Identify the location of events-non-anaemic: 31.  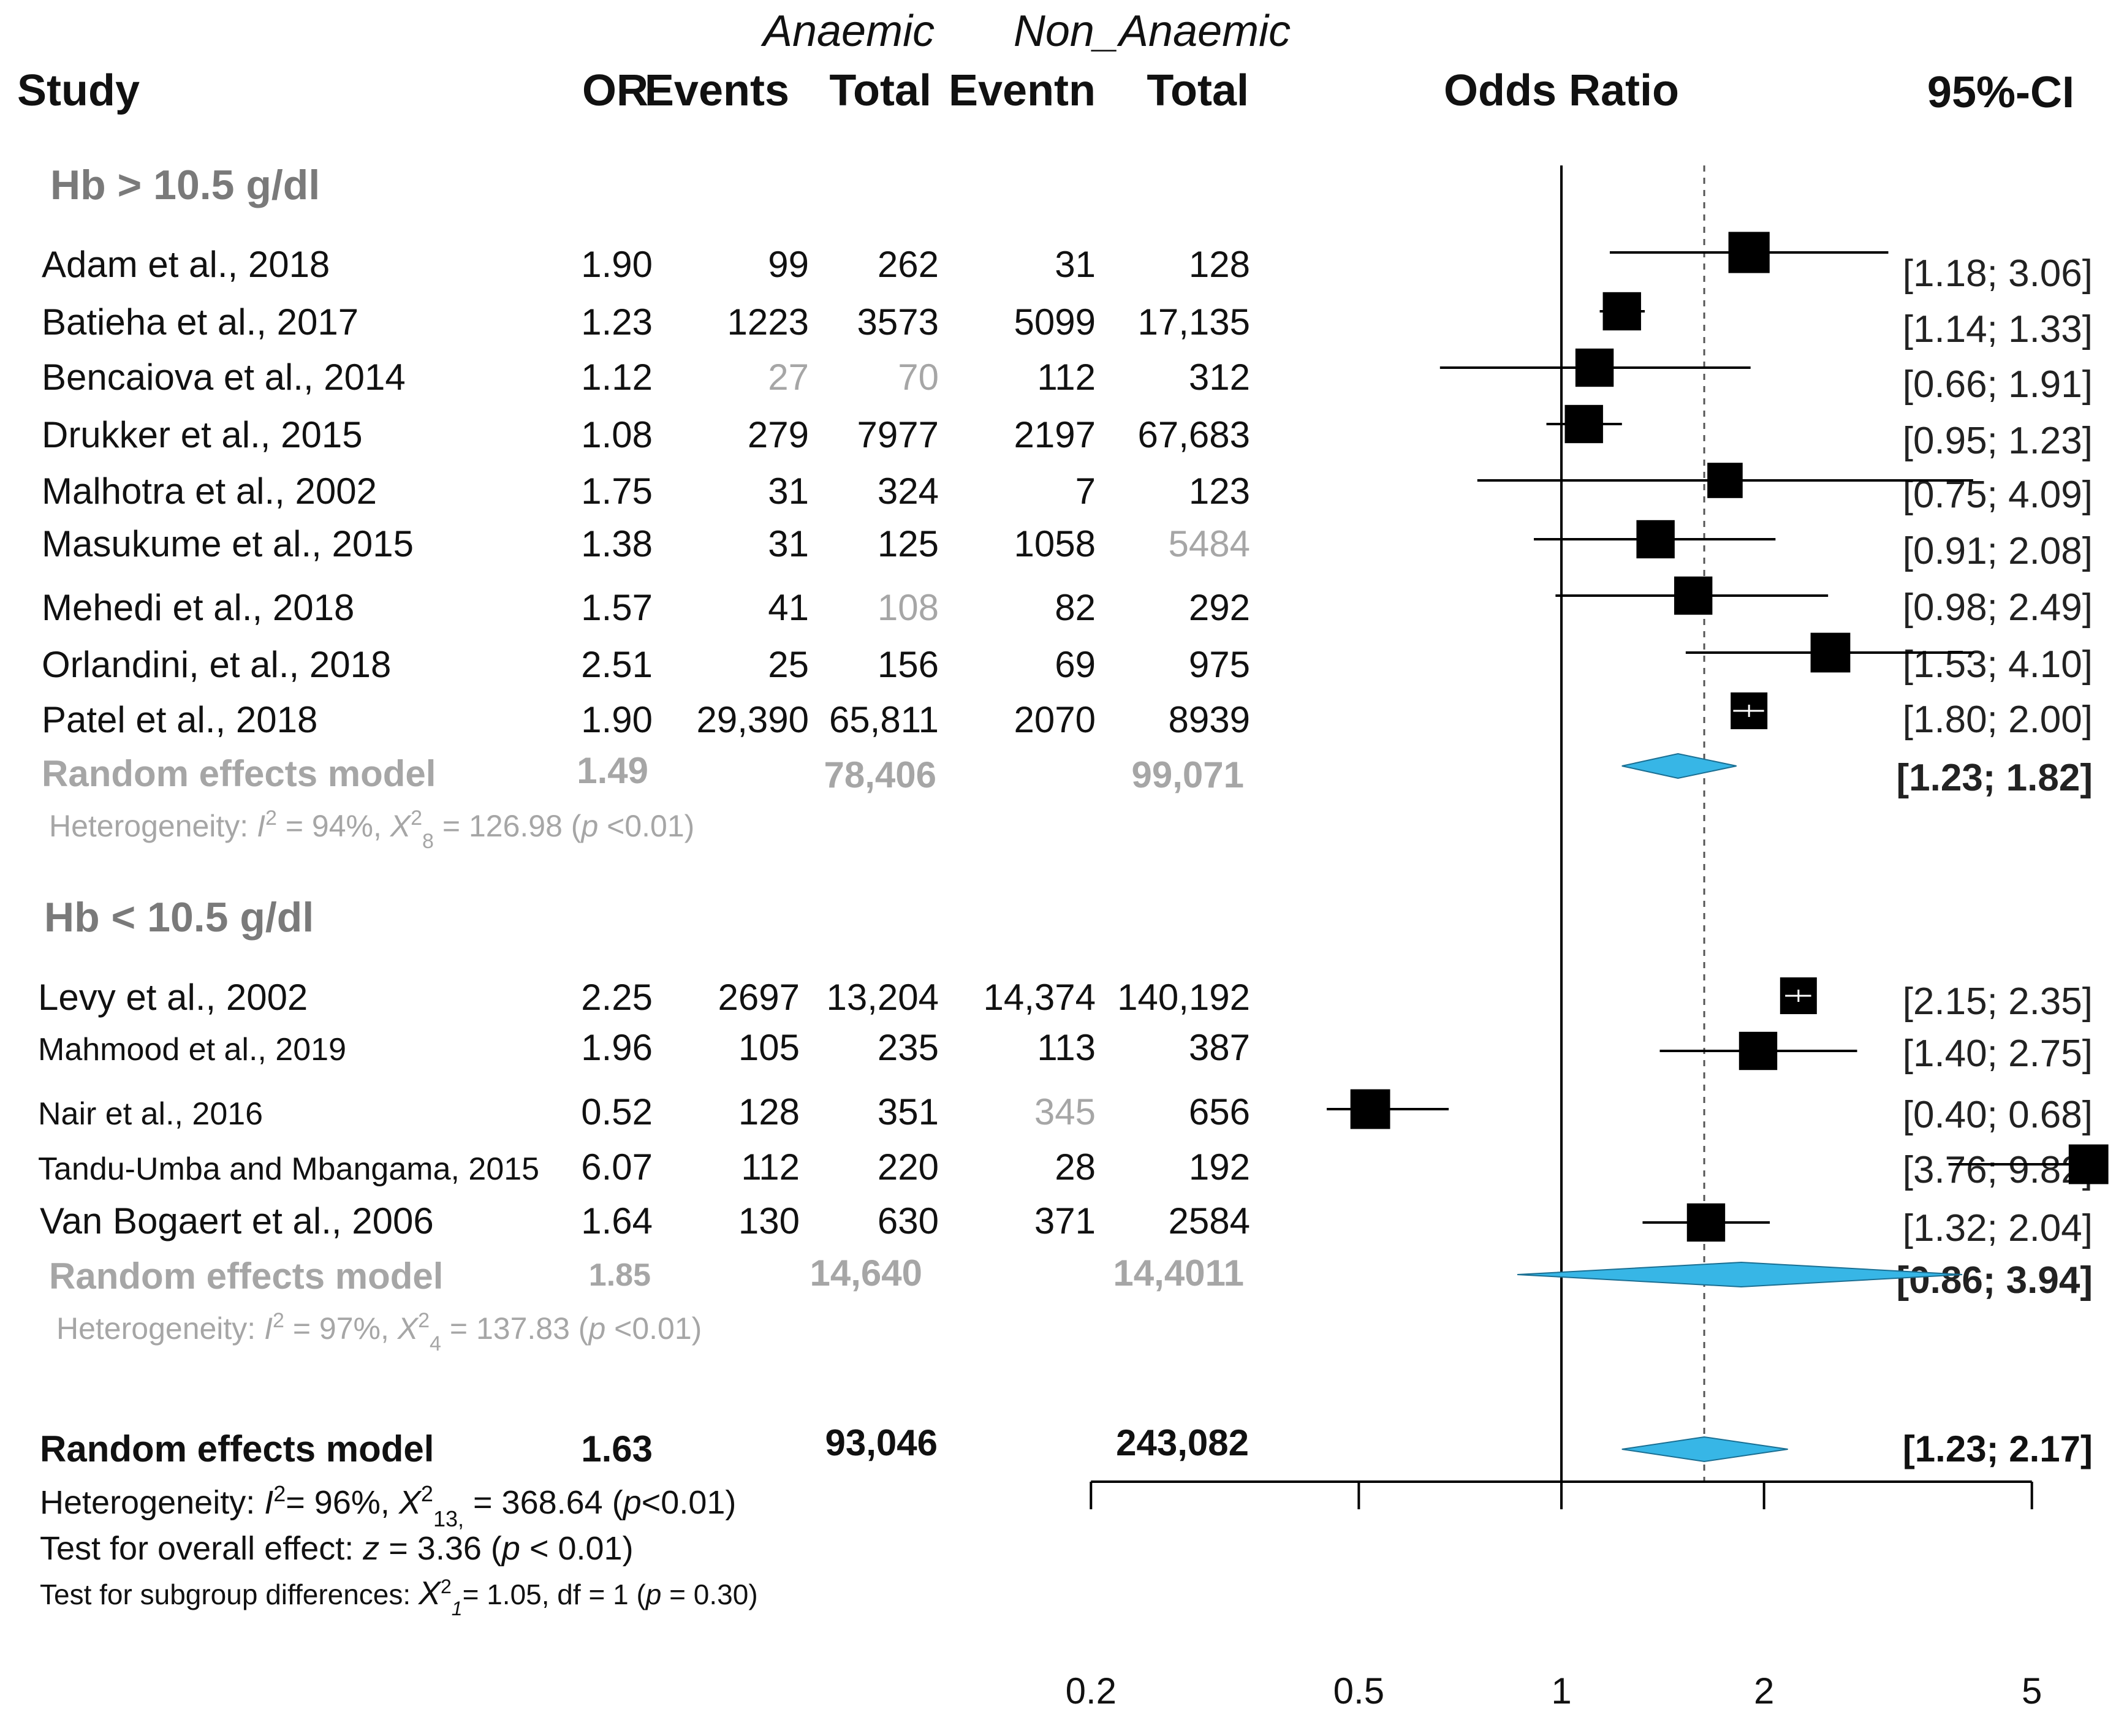
(1075, 264).